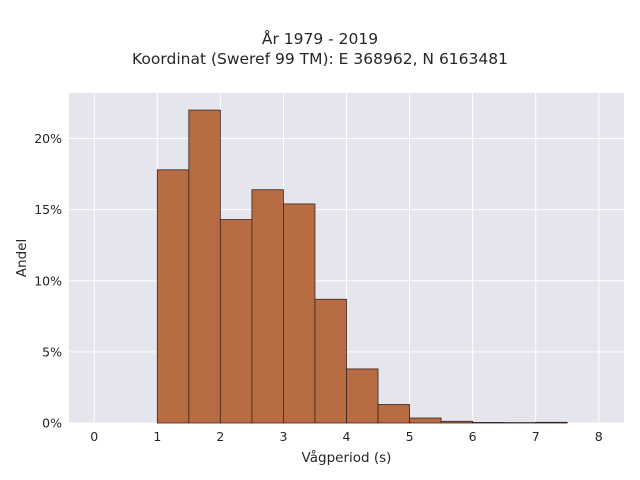  I want to click on x-tick-label: 8, so click(599, 436).